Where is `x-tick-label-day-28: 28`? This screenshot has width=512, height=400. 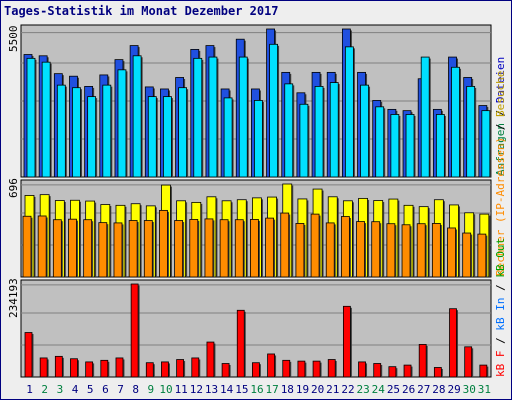 x-tick-label-day-28: 28 is located at coordinates (438, 389).